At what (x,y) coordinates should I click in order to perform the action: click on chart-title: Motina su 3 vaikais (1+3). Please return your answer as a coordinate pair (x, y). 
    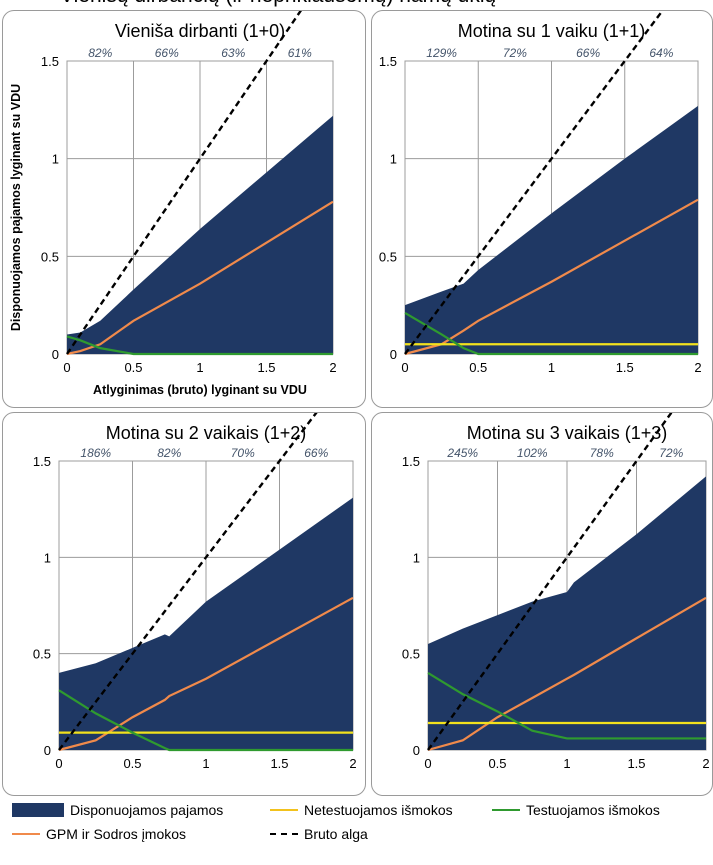
    Looking at the image, I should click on (567, 433).